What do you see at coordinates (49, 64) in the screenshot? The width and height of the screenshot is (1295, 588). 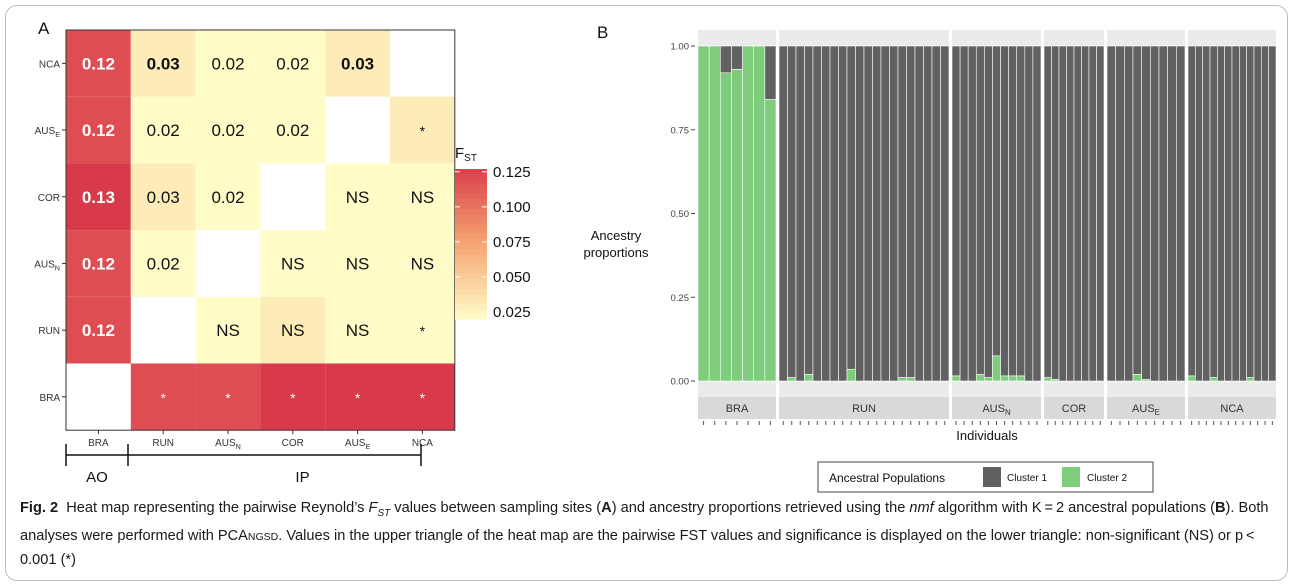 I see `row-label: NCA` at bounding box center [49, 64].